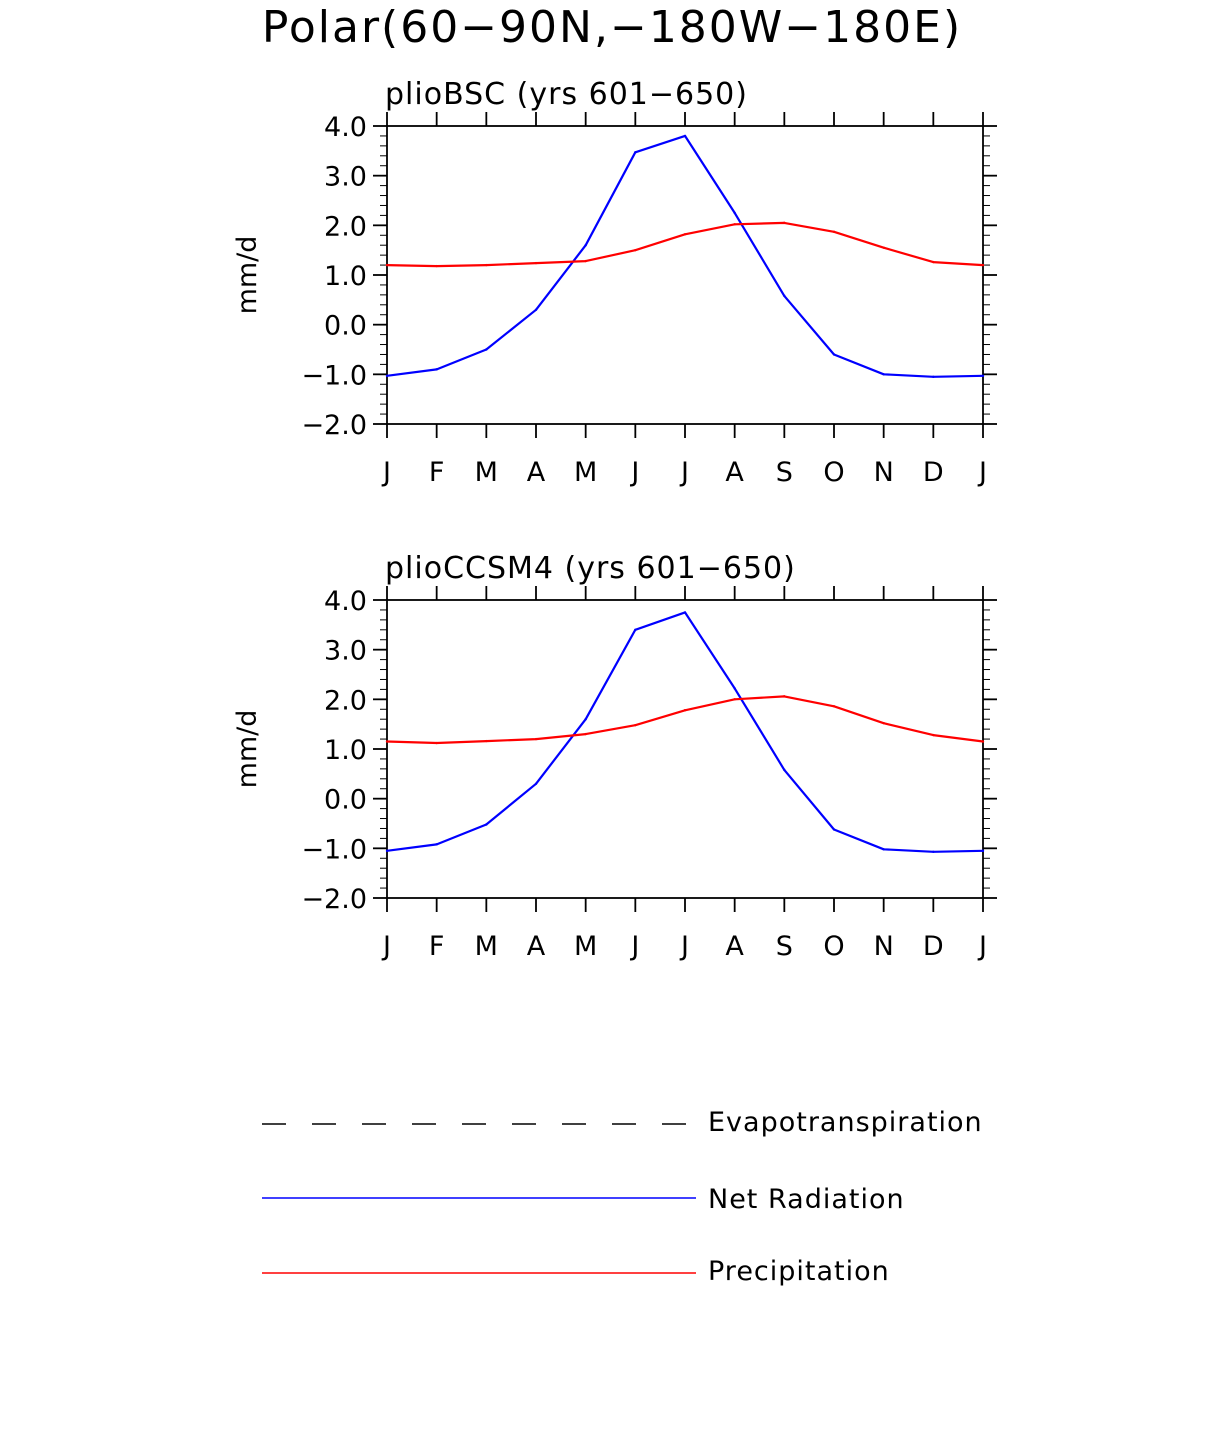  Describe the element at coordinates (933, 472) in the screenshot. I see `x-tick-label: D` at that location.